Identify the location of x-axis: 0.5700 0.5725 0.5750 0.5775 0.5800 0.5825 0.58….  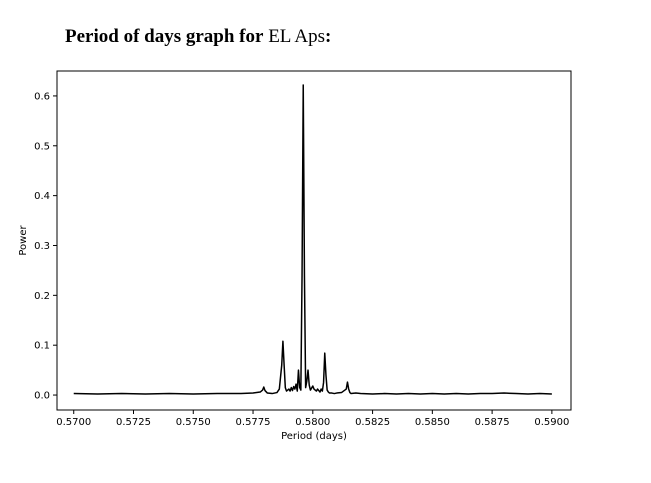
(312, 419).